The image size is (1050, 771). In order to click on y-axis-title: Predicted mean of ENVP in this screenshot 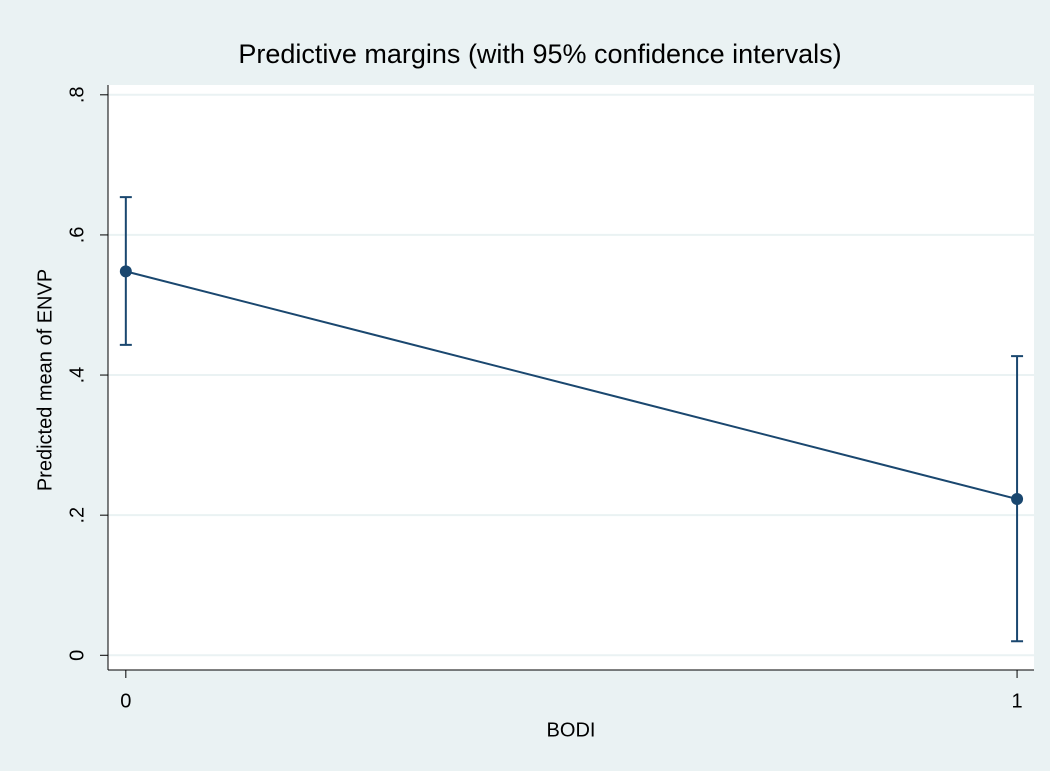, I will do `click(45, 380)`.